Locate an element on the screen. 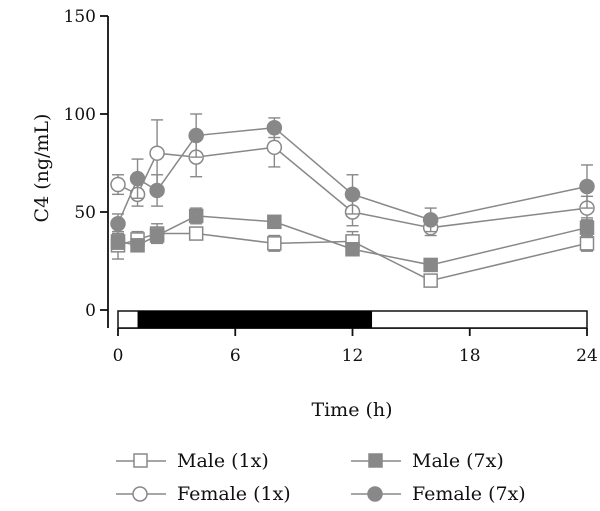 This screenshot has width=600, height=511. legend-label: Female (1x) is located at coordinates (234, 494).